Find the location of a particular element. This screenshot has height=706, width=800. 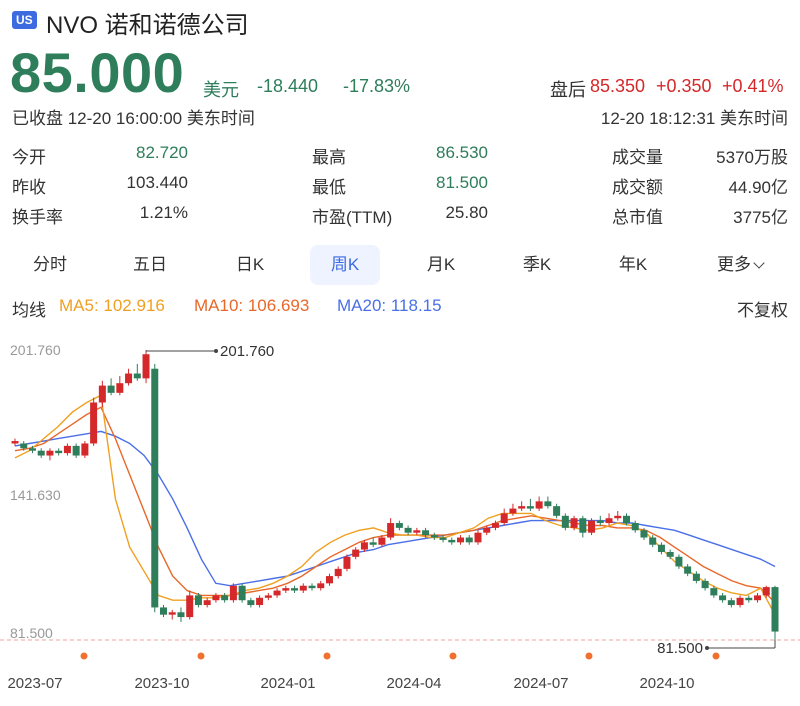

ma-label: 均线 is located at coordinates (29, 310).